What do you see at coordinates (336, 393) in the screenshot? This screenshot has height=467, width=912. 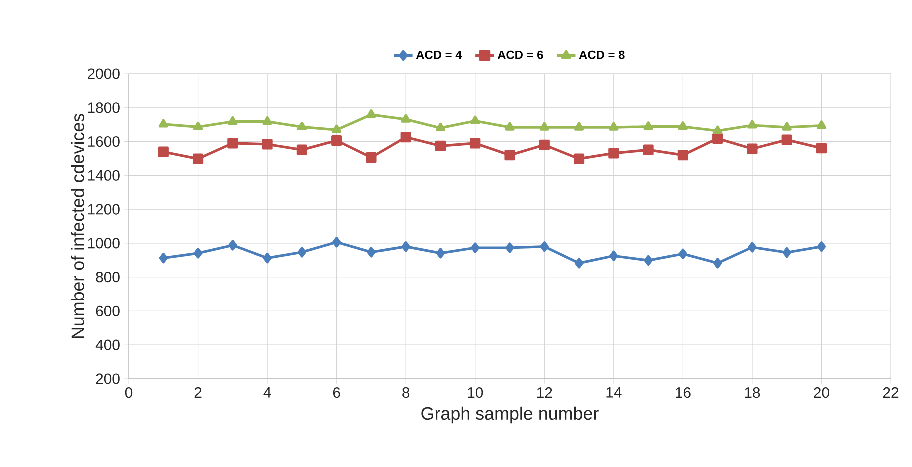 I see `x-tick-label: 6` at bounding box center [336, 393].